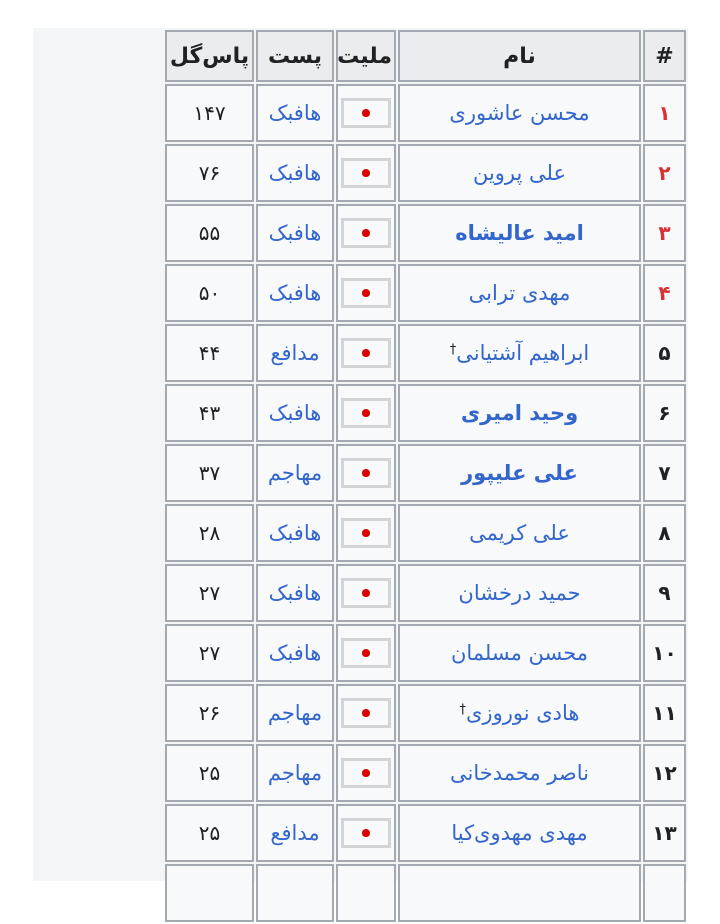 The image size is (720, 924). I want to click on name-cell: وحید امیری, so click(519, 413).